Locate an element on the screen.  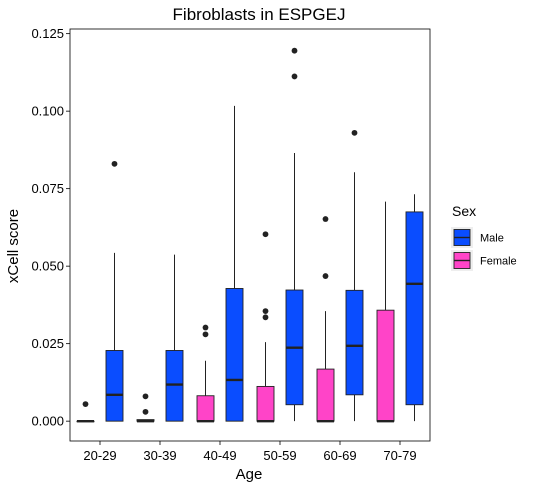
legend: Sex Male Female is located at coordinates (484, 237).